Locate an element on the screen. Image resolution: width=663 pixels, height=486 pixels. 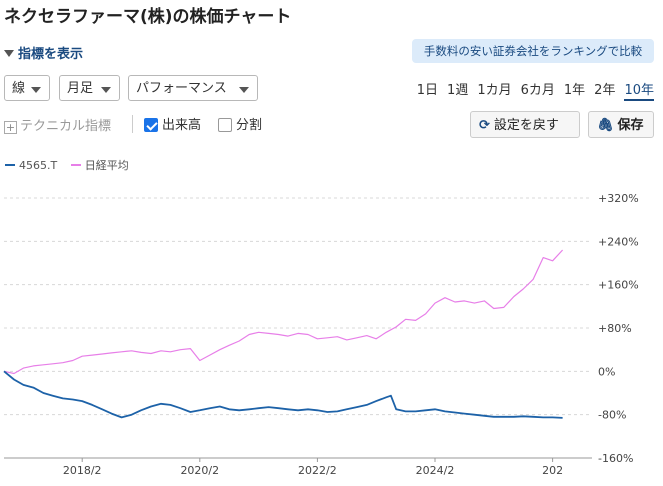
period-tab-10y: 10年 is located at coordinates (639, 92).